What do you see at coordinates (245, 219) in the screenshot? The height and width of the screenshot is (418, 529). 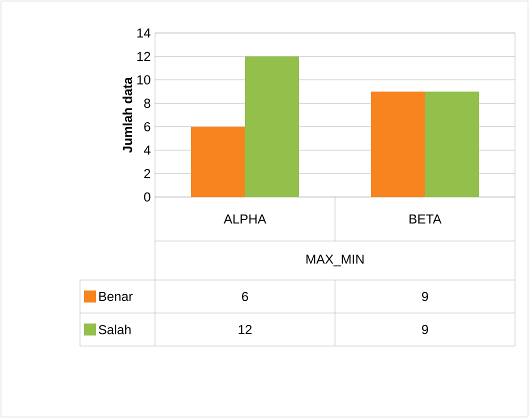 I see `x-tick-label: ALPHA` at bounding box center [245, 219].